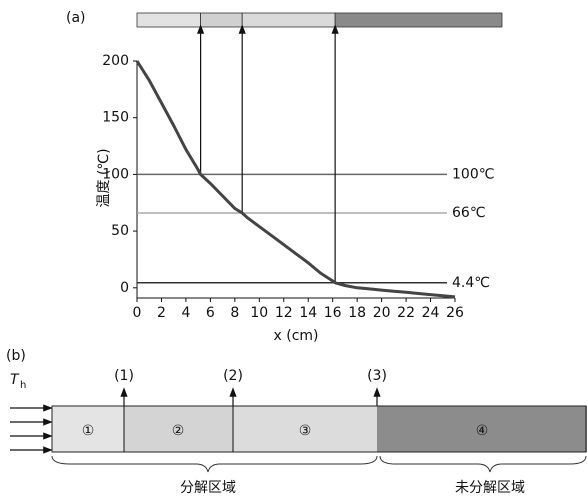 The image size is (587, 498). I want to click on heat-arrows, so click(31, 429).